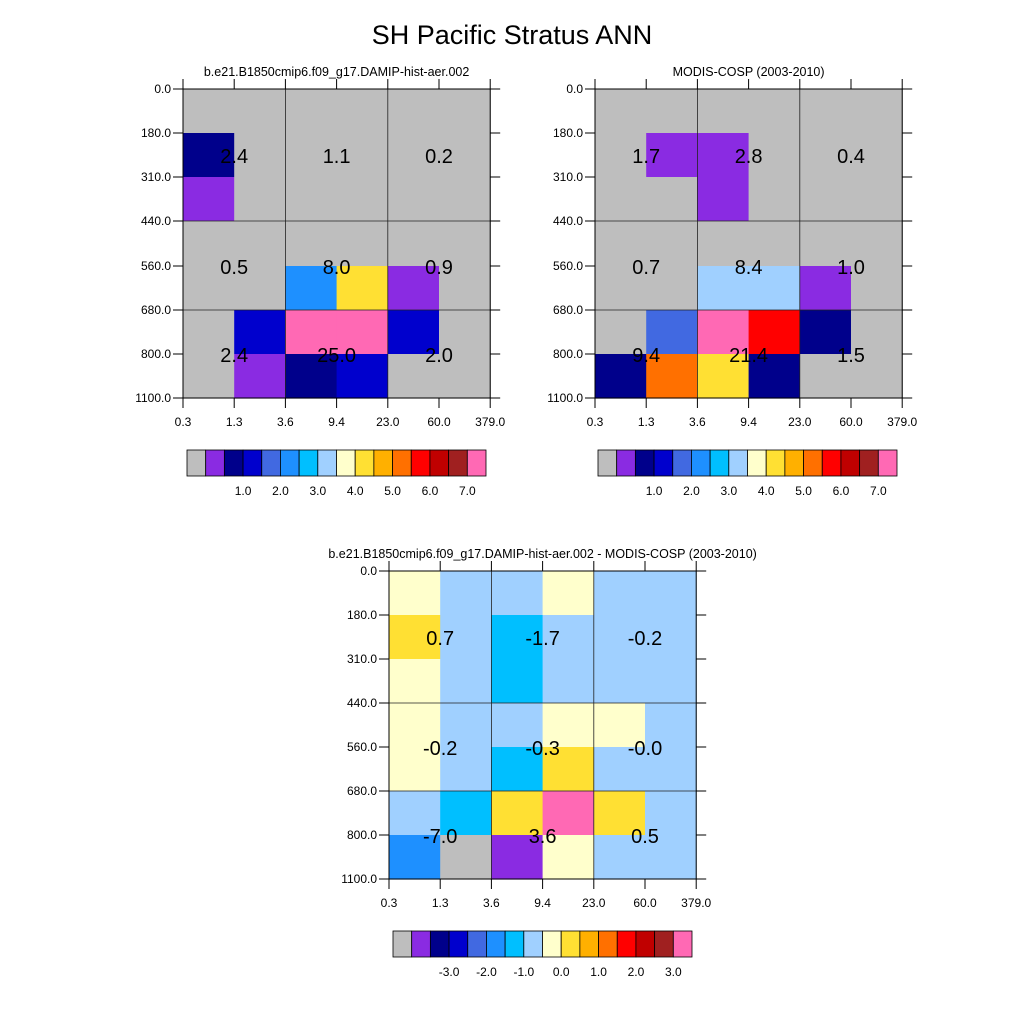 This screenshot has width=1024, height=1024. What do you see at coordinates (568, 354) in the screenshot?
I see `y-tick-label: 800.0` at bounding box center [568, 354].